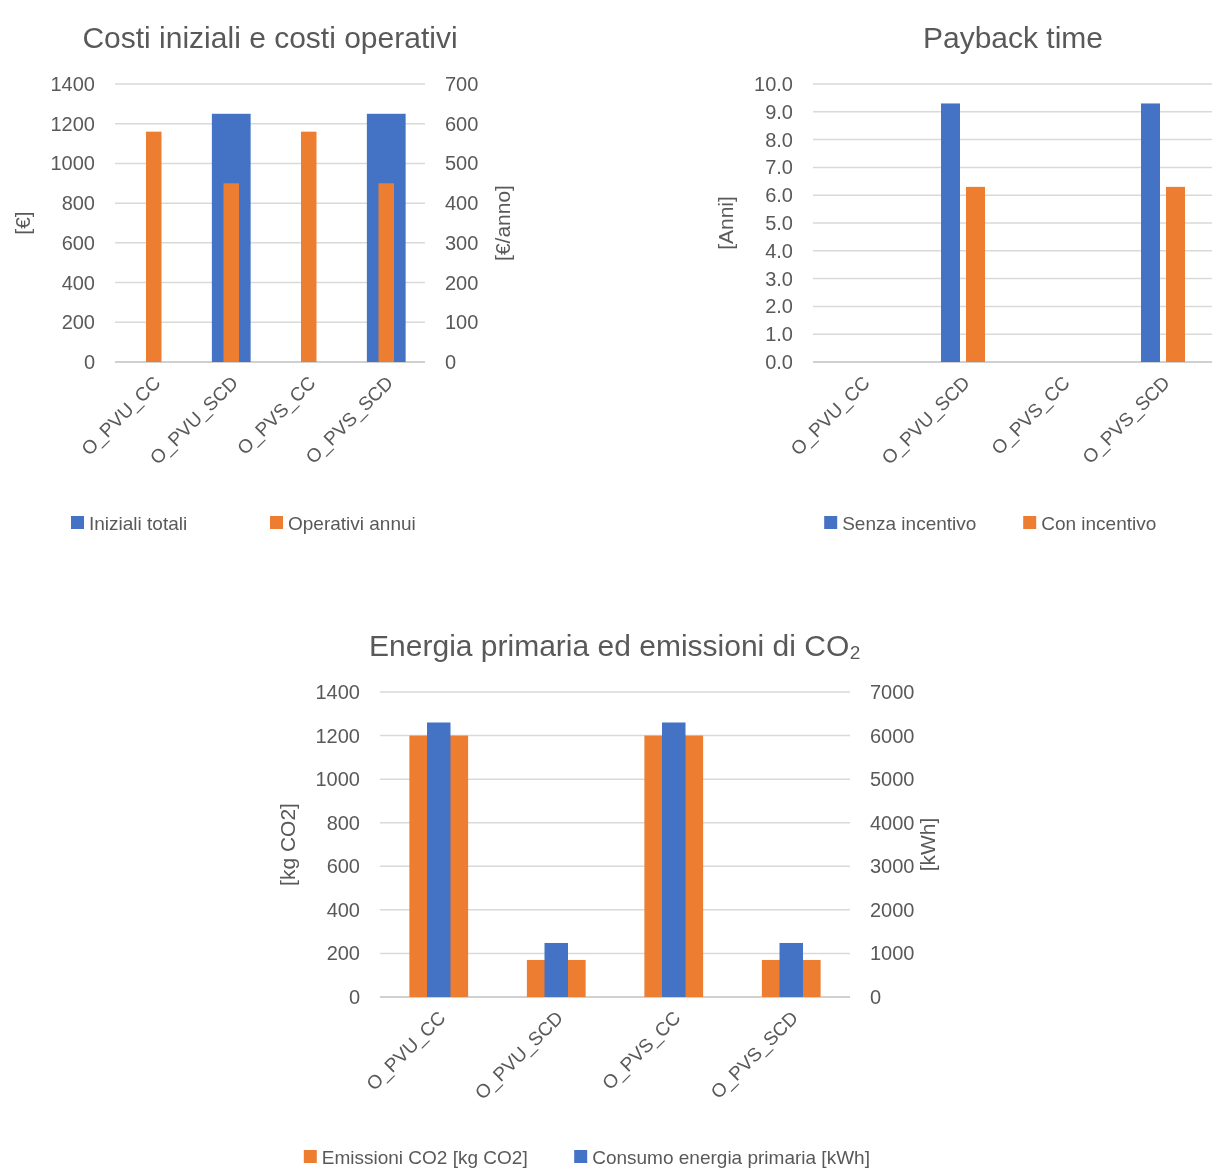  What do you see at coordinates (502, 223) in the screenshot?
I see `y2-axis-title: [€/anno]` at bounding box center [502, 223].